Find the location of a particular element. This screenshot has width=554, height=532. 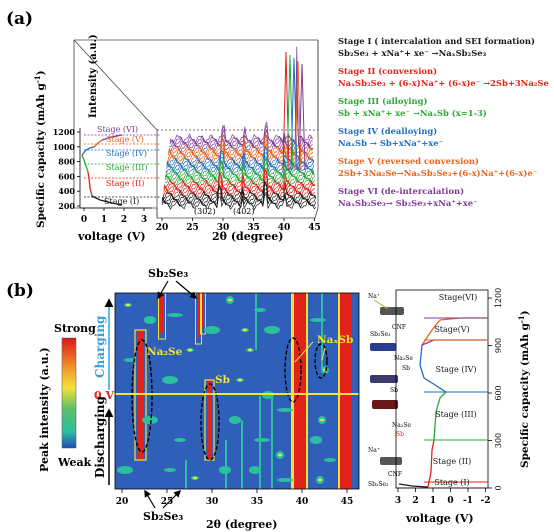

capacity-tick-label: 1200 is located at coordinates (64, 132).